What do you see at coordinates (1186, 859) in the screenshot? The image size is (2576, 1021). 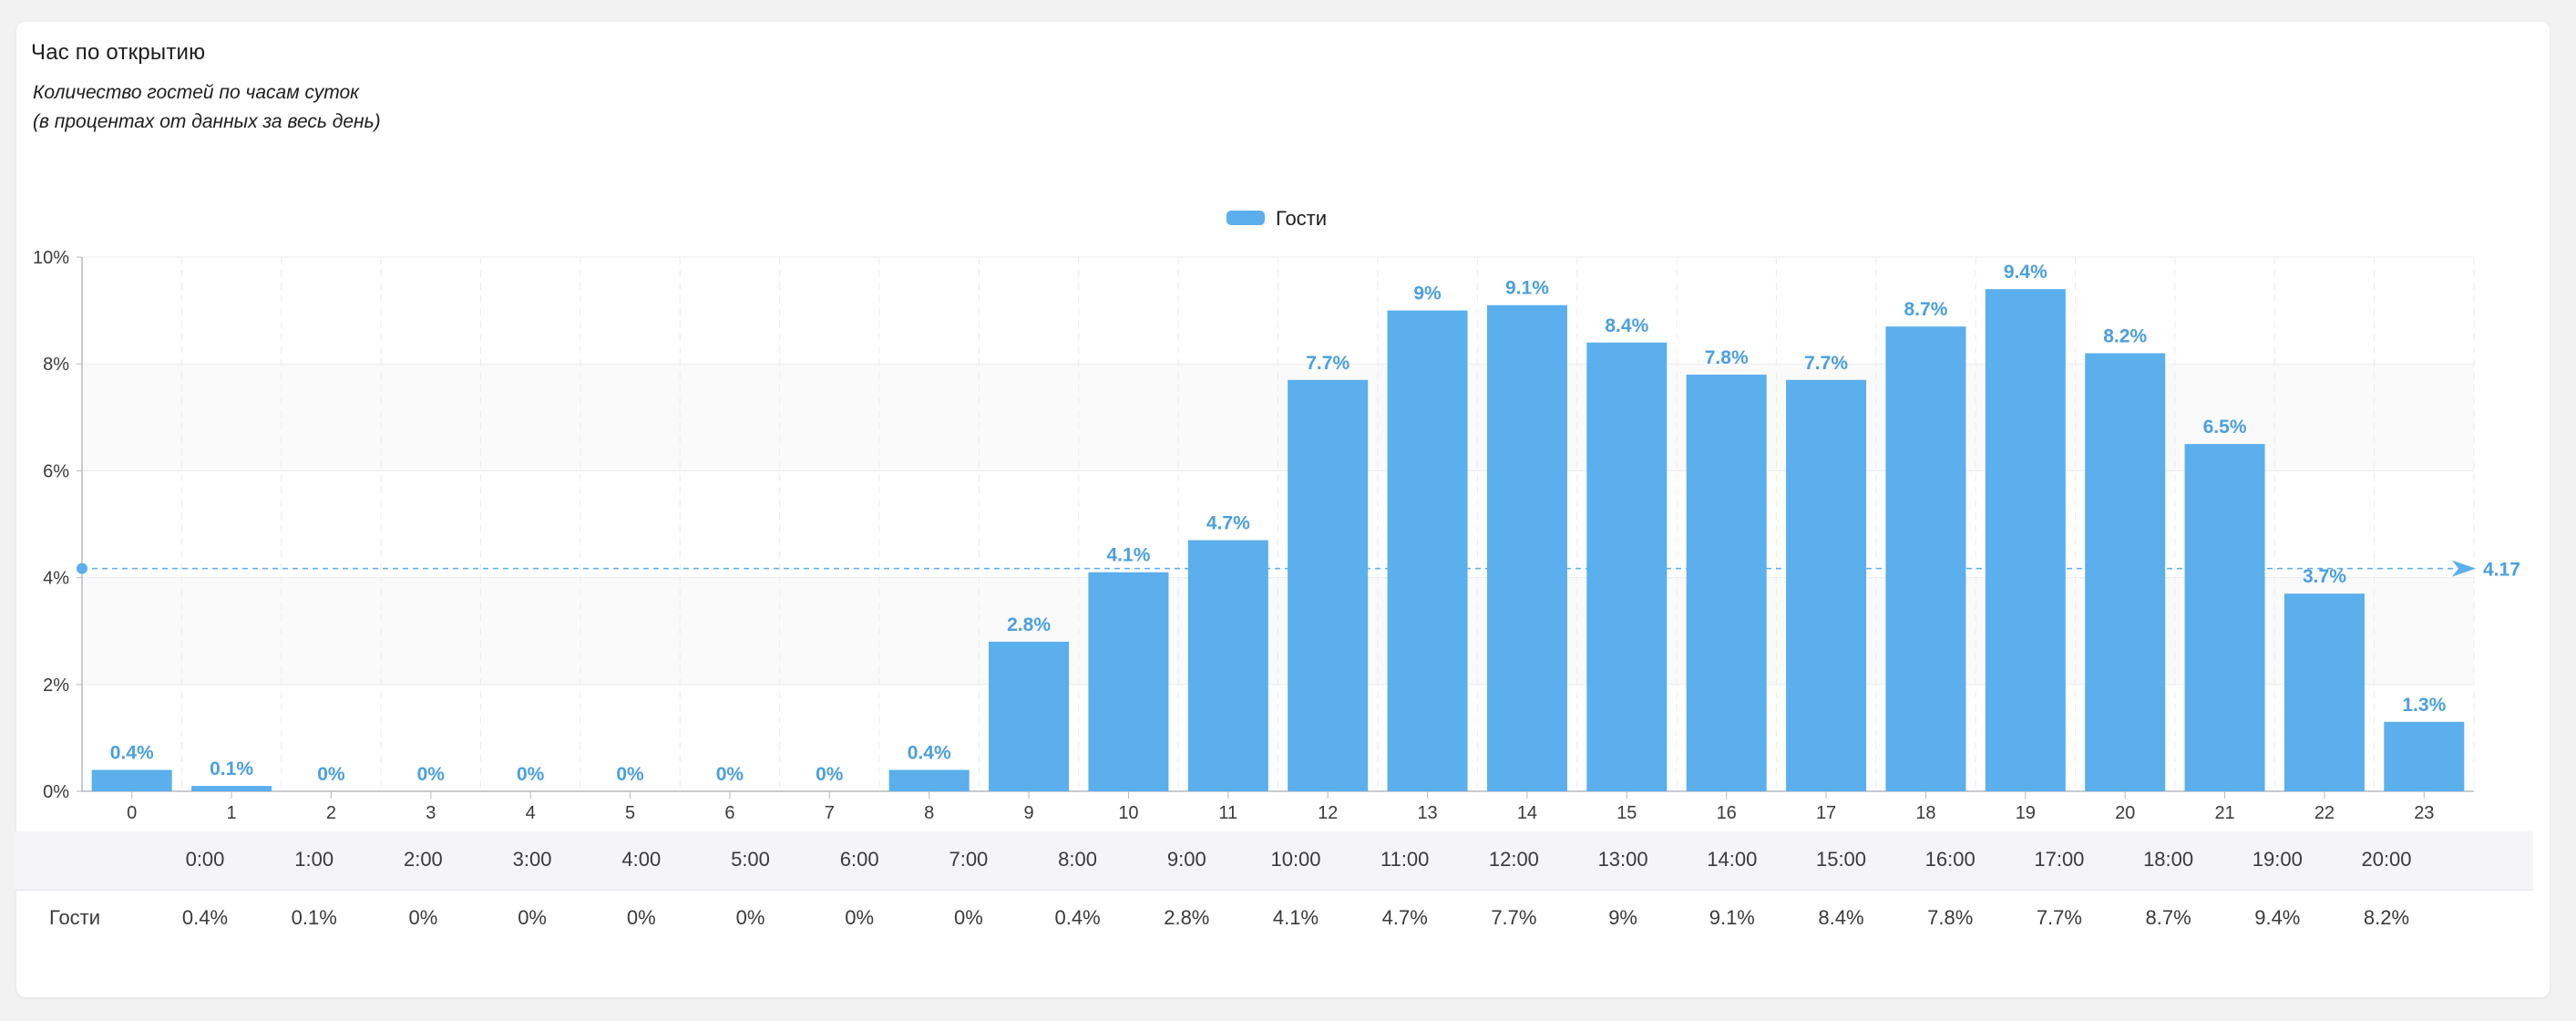 I see `table-column-header: 9:00` at bounding box center [1186, 859].